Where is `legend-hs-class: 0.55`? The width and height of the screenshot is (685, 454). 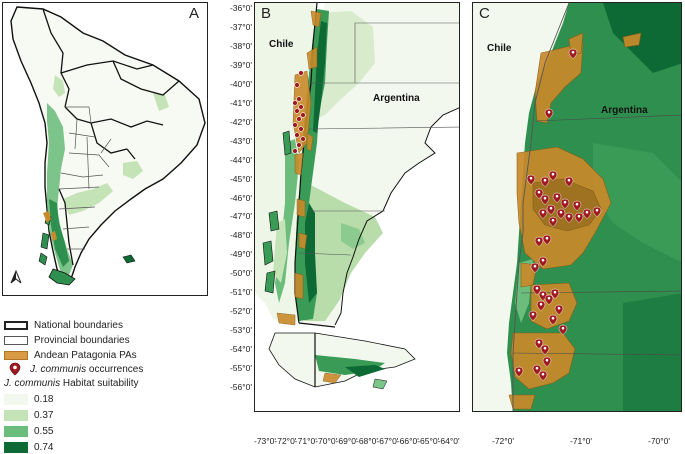 legend-hs-class: 0.55 is located at coordinates (28, 431).